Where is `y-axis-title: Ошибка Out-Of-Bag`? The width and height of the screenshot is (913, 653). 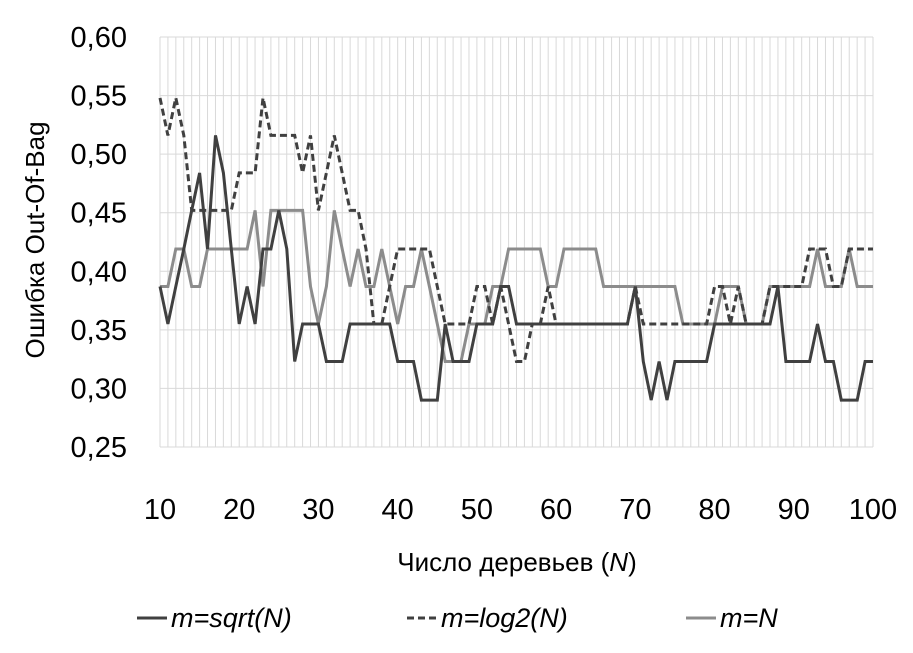
y-axis-title: Ошибка Out-Of-Bag is located at coordinates (35, 239).